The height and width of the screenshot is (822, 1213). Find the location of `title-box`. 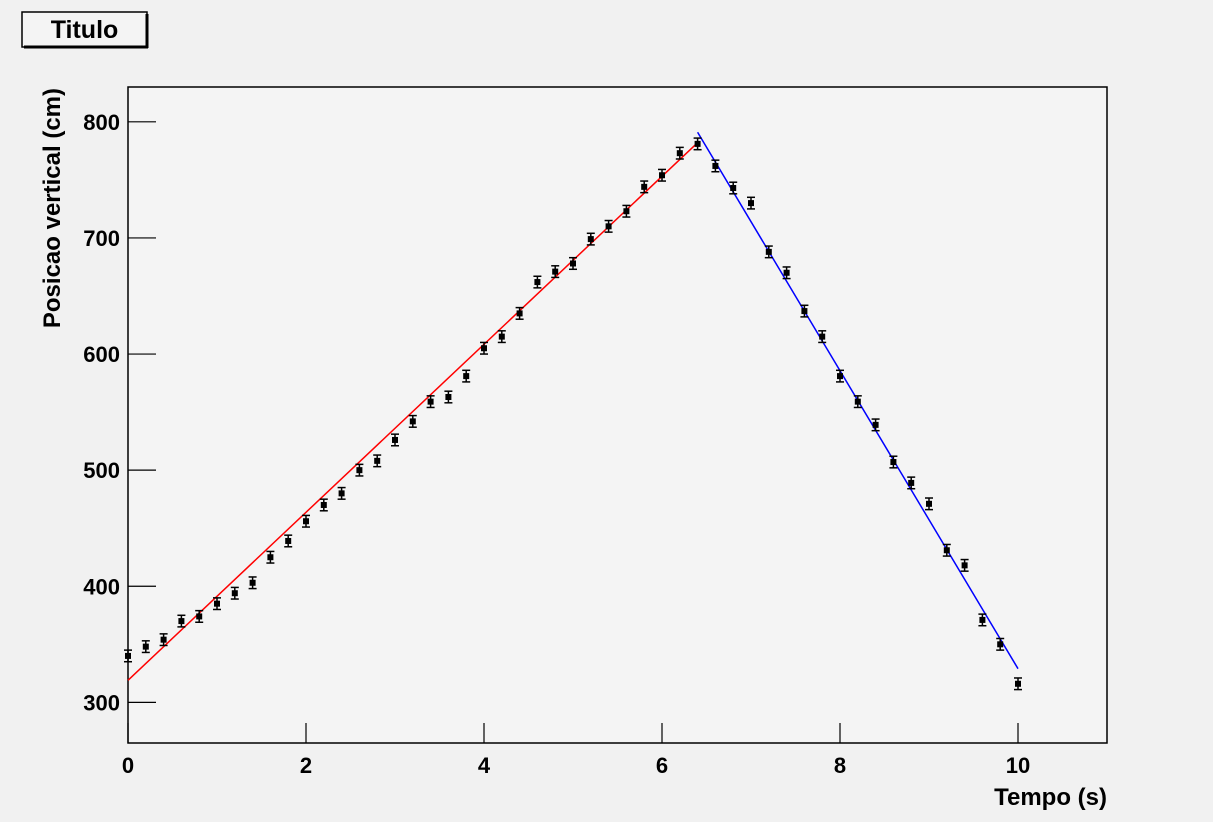

title-box is located at coordinates (84, 29).